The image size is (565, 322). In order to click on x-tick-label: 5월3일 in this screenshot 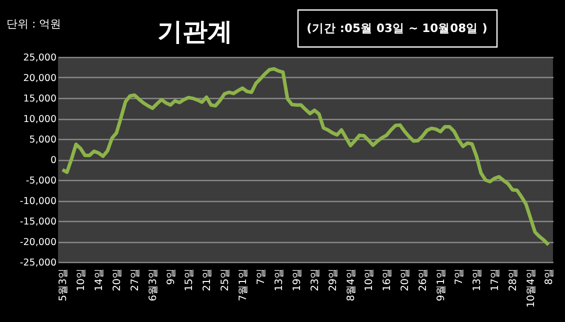, I will do `click(63, 285)`.